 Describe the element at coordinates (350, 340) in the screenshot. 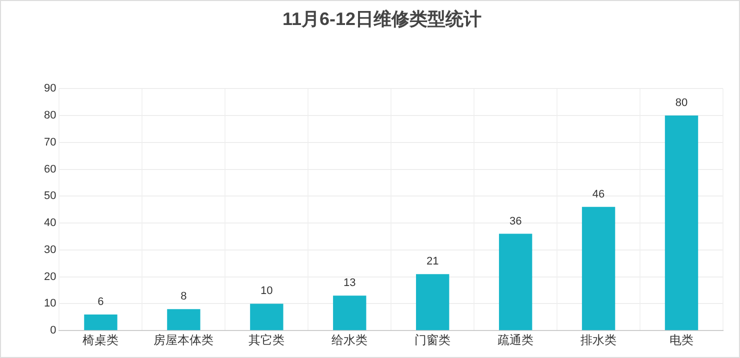

I see `x-tick-label: 给水类` at that location.